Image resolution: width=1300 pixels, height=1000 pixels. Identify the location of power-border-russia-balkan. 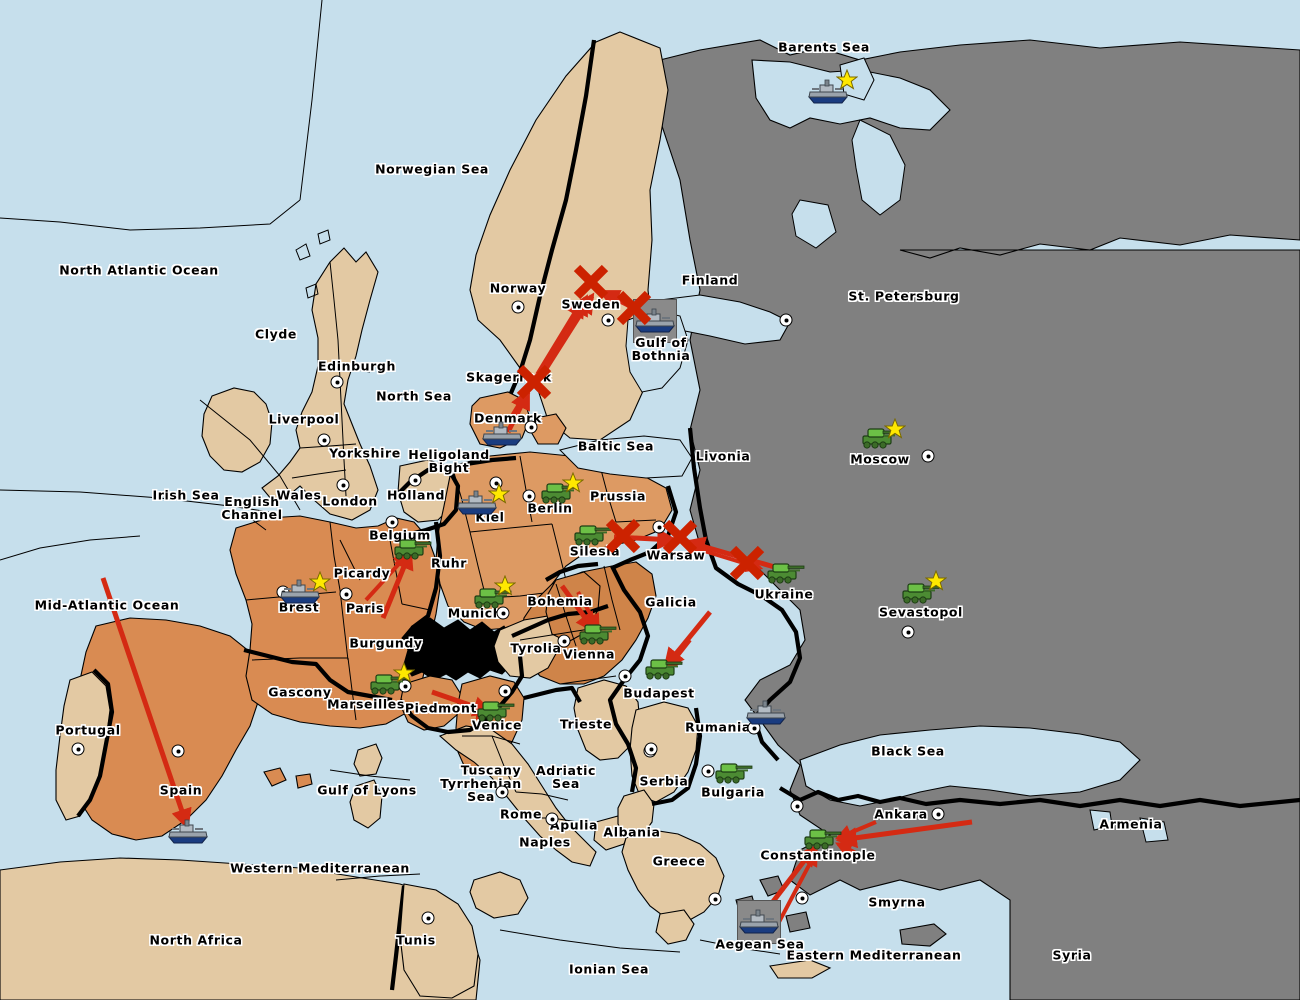
(677, 757).